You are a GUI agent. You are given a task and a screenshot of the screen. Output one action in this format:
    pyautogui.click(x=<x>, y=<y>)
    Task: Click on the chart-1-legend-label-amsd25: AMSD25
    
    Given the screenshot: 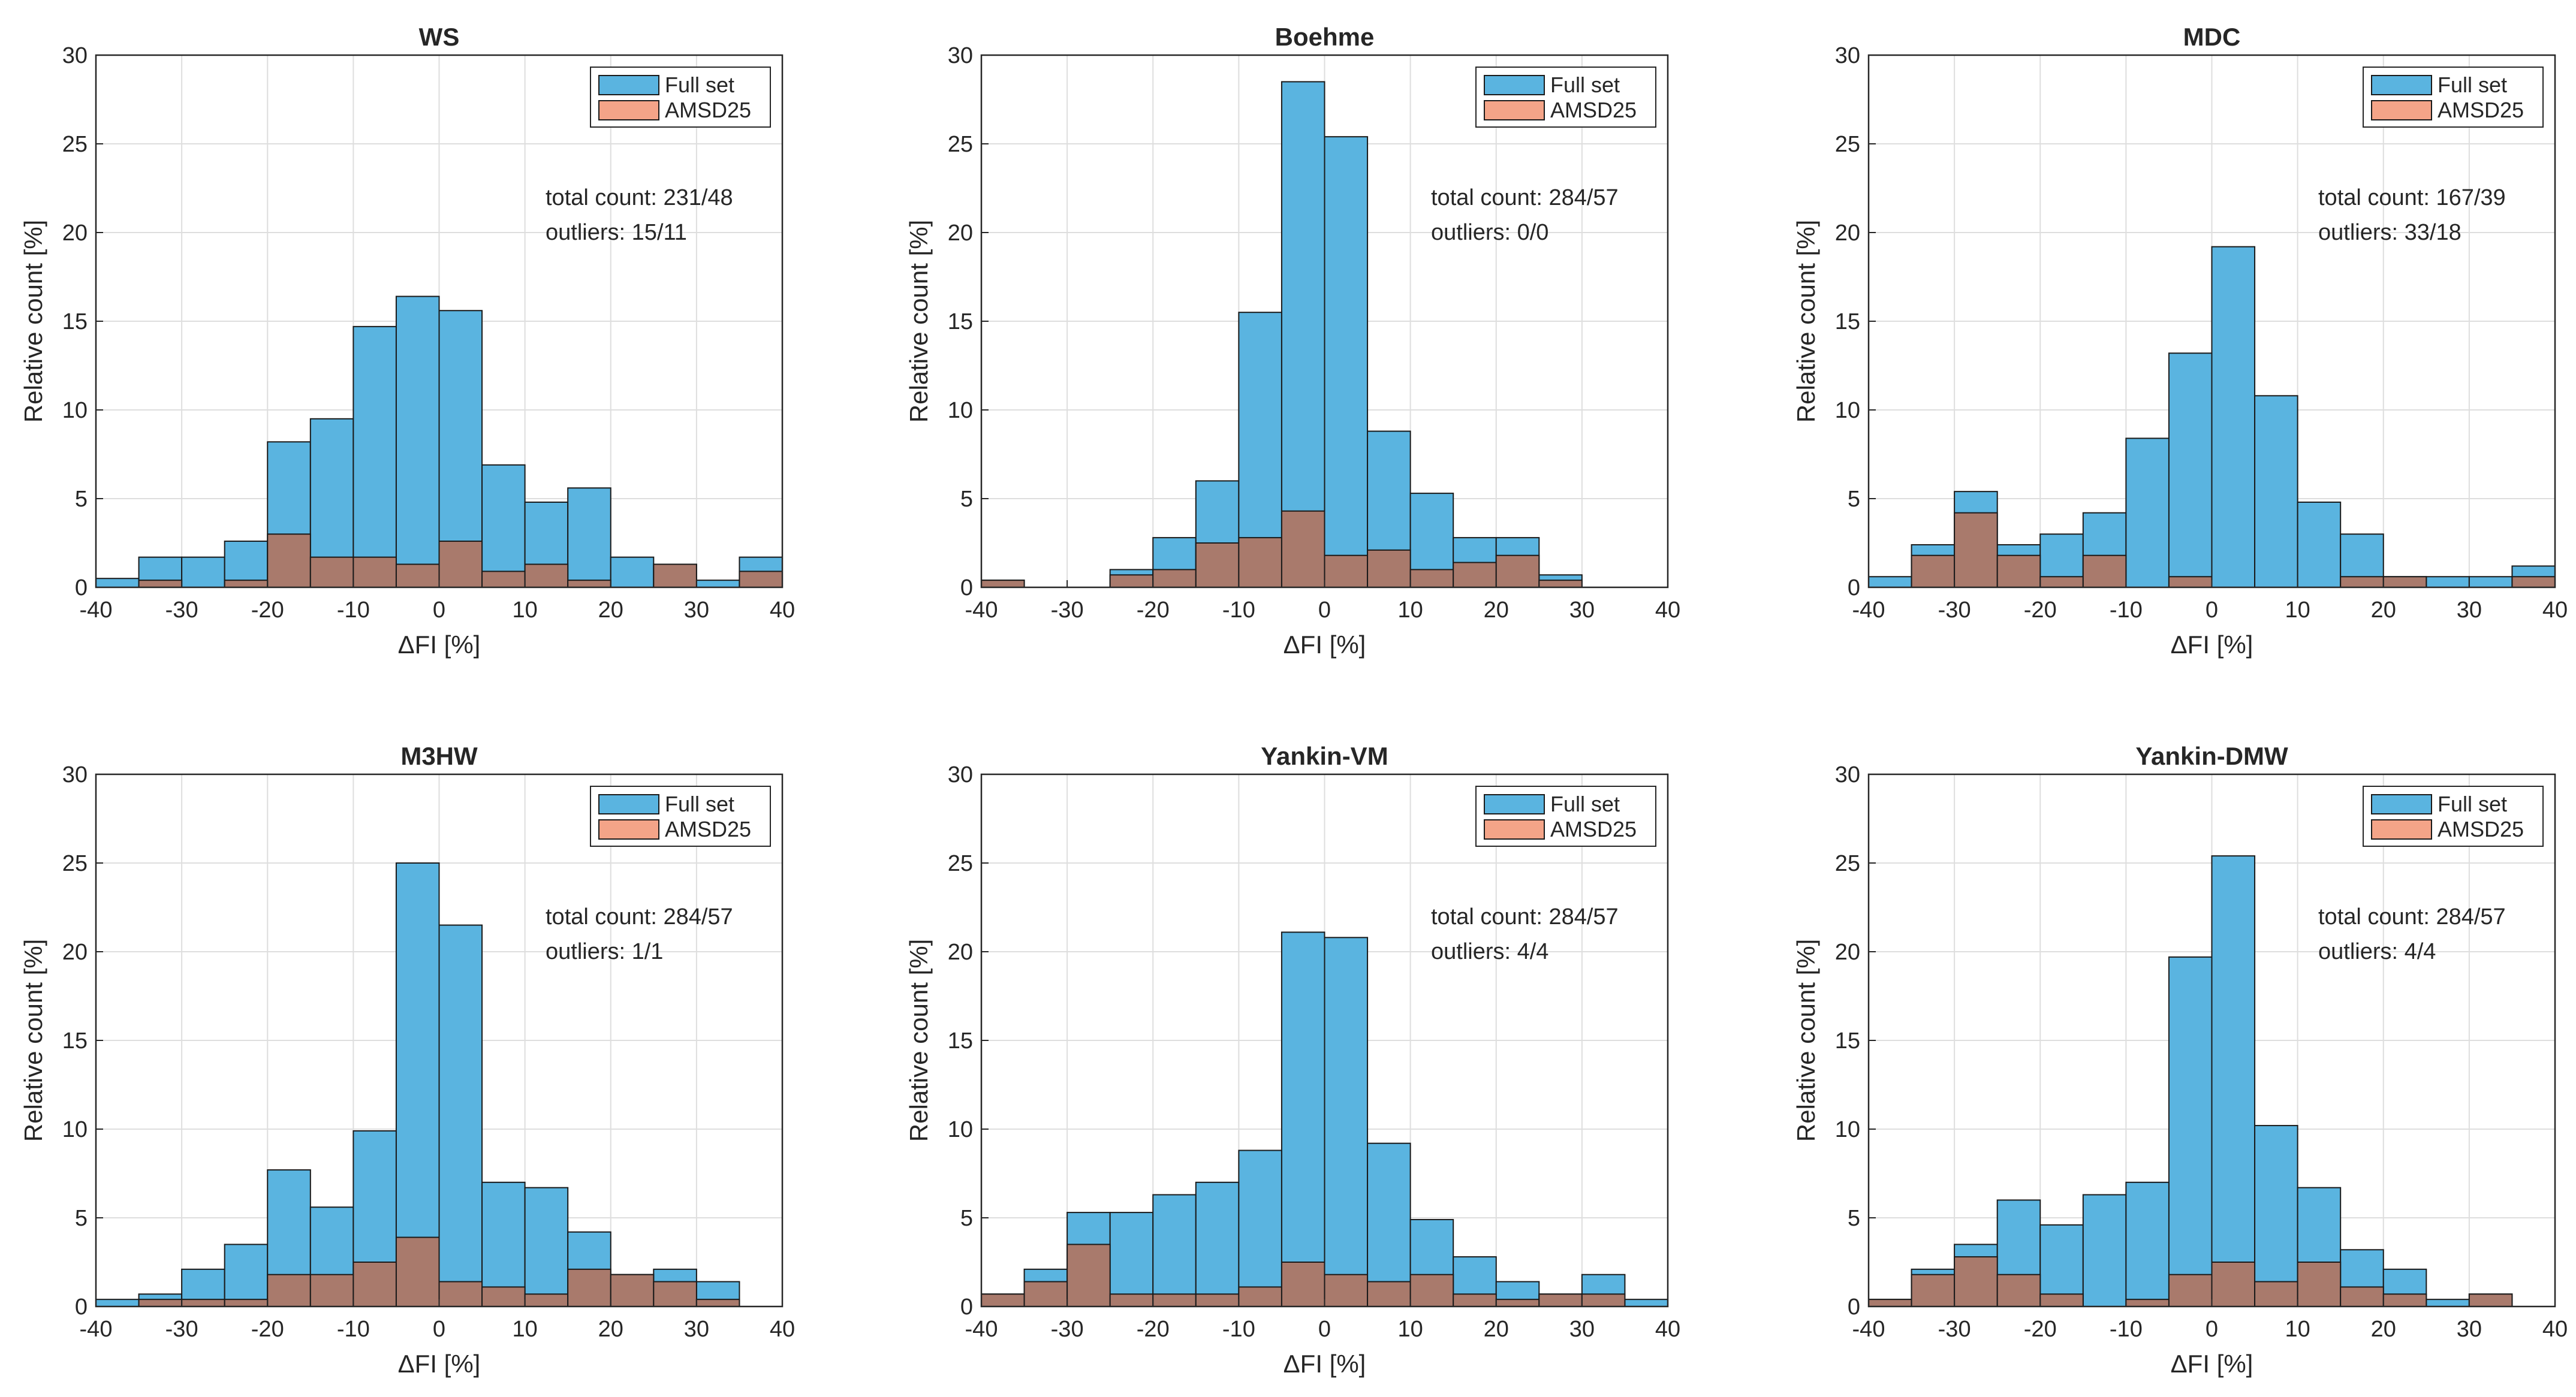 What is the action you would take?
    pyautogui.click(x=1593, y=110)
    